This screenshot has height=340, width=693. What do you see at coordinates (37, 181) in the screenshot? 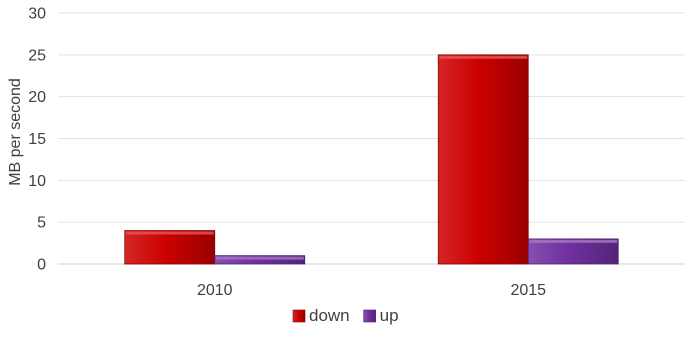
I see `y-tick-label: 10` at bounding box center [37, 181].